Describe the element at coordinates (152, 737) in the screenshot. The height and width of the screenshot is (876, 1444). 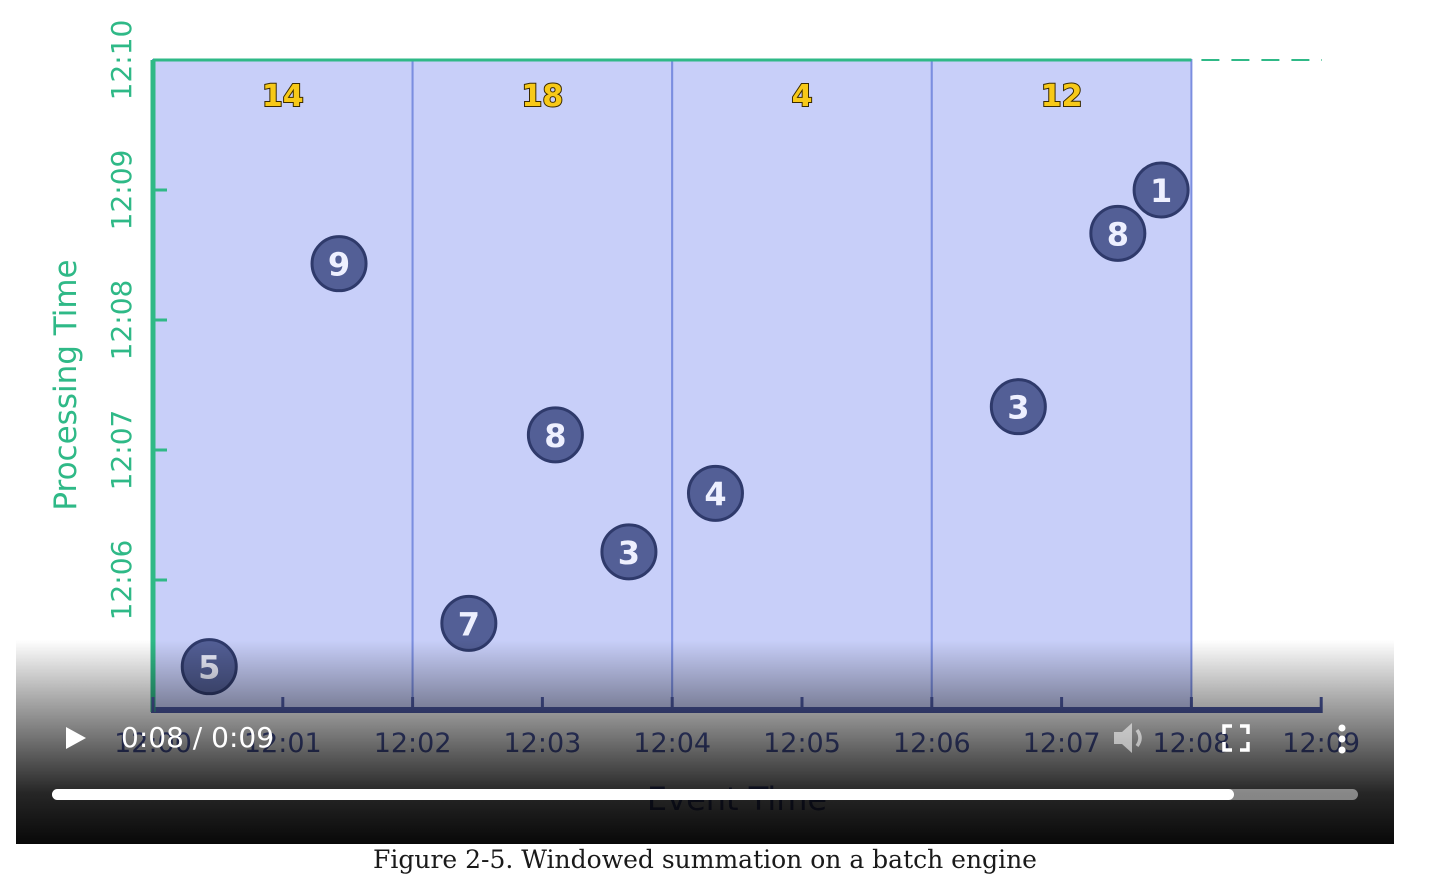
I see `current-time: 0:08` at that location.